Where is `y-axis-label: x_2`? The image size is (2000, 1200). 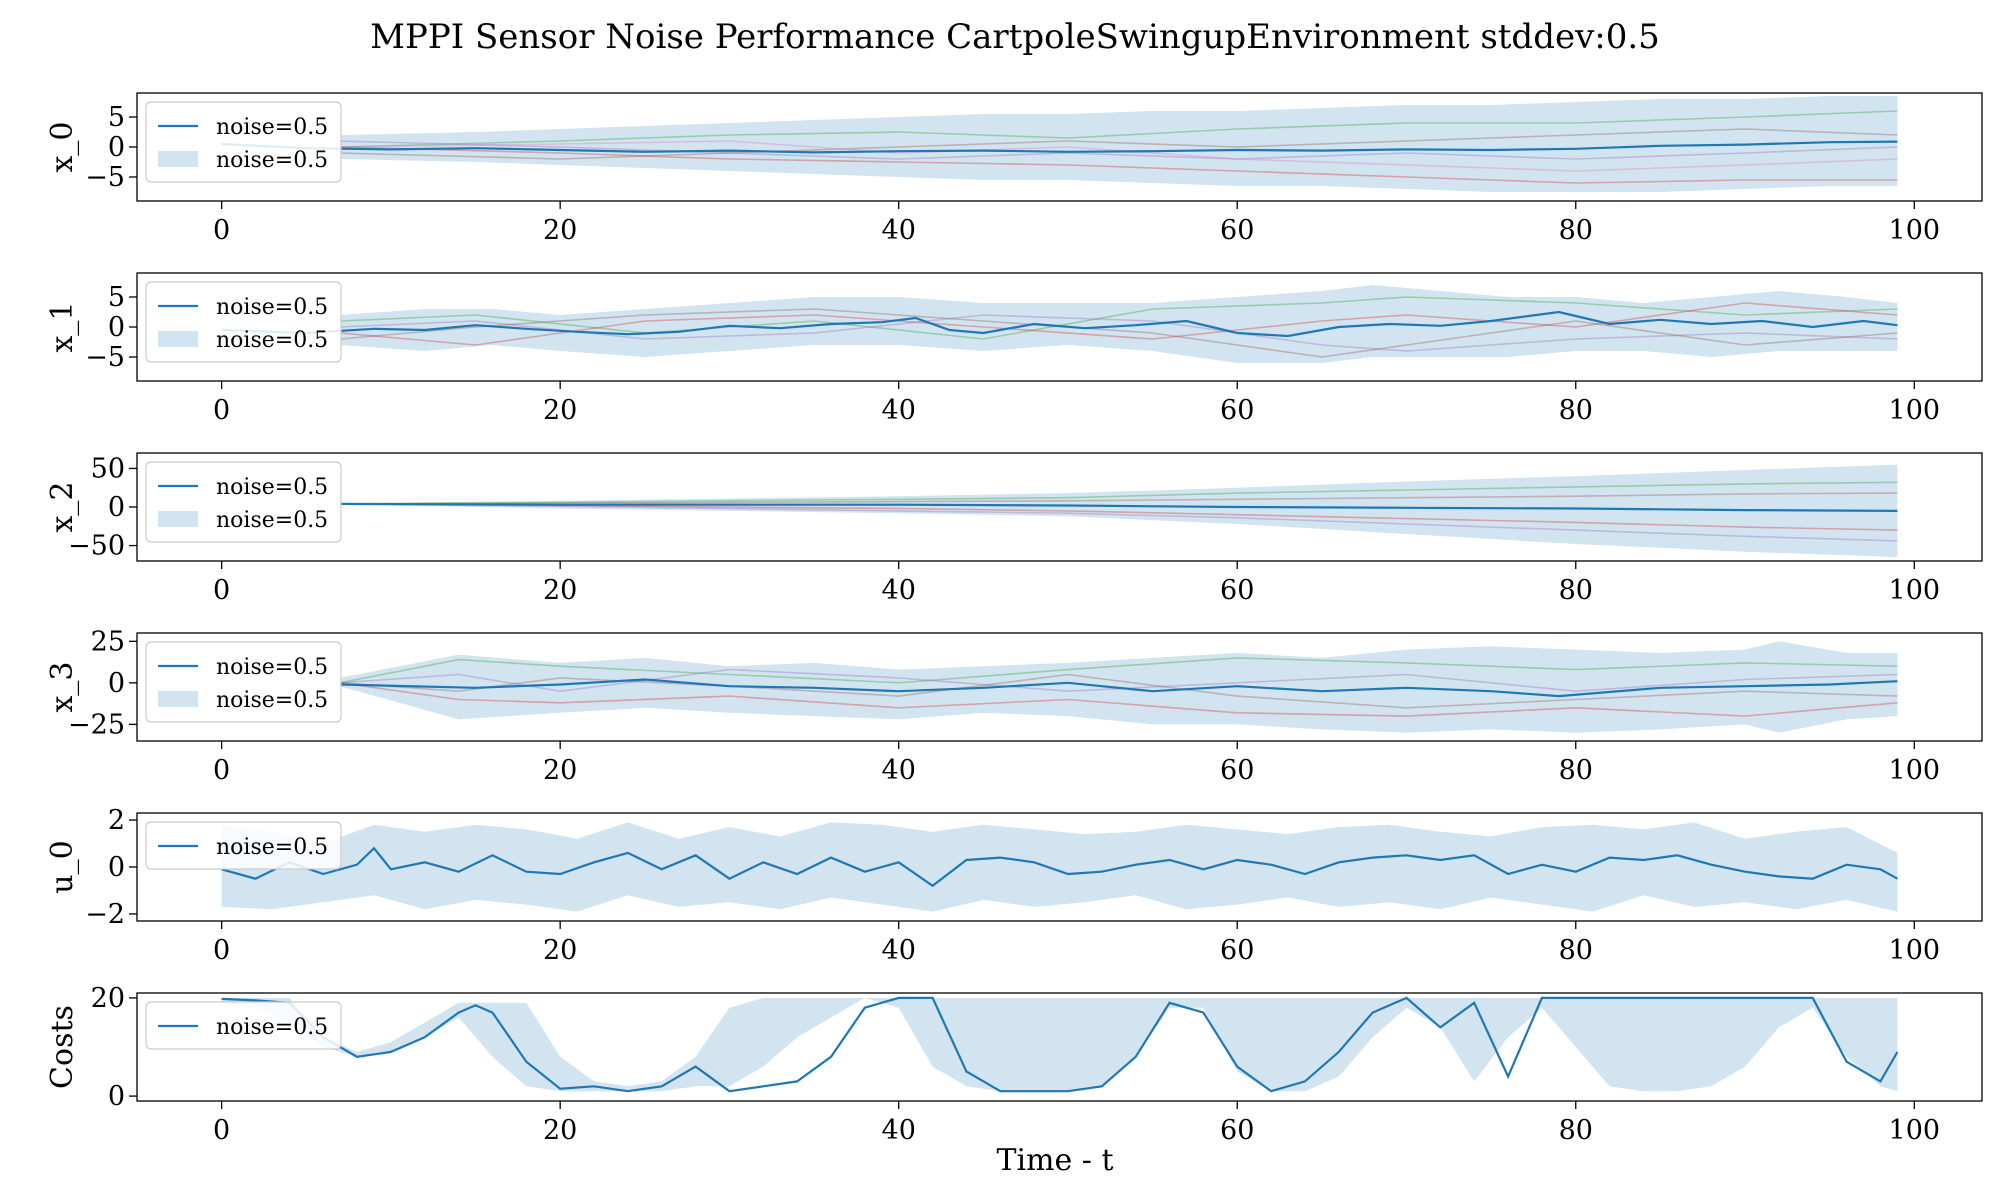 y-axis-label: x_2 is located at coordinates (62, 506).